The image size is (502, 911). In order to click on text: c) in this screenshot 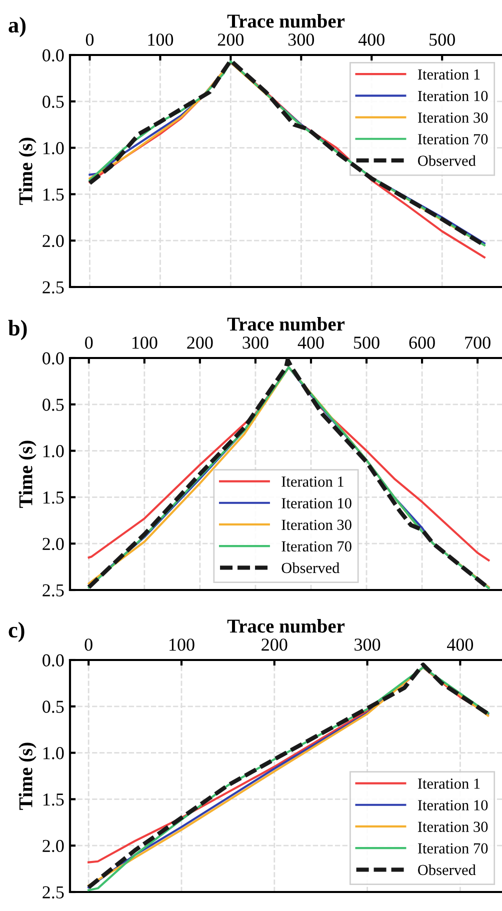, I will do `click(16, 632)`.